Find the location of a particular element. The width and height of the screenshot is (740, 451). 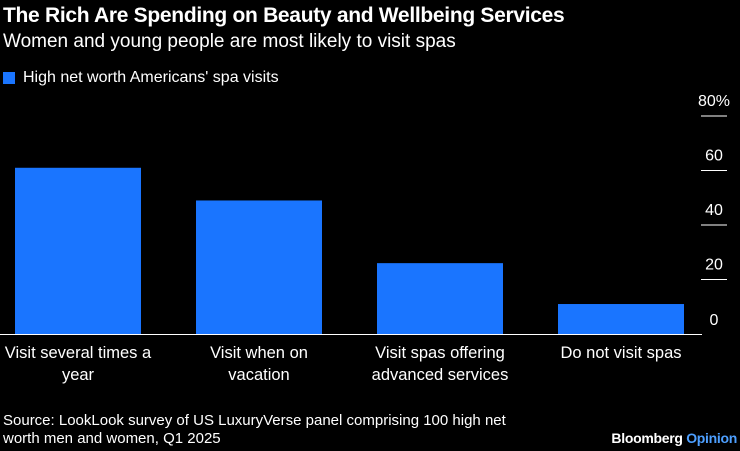

brand-name: Bloomberg is located at coordinates (647, 438).